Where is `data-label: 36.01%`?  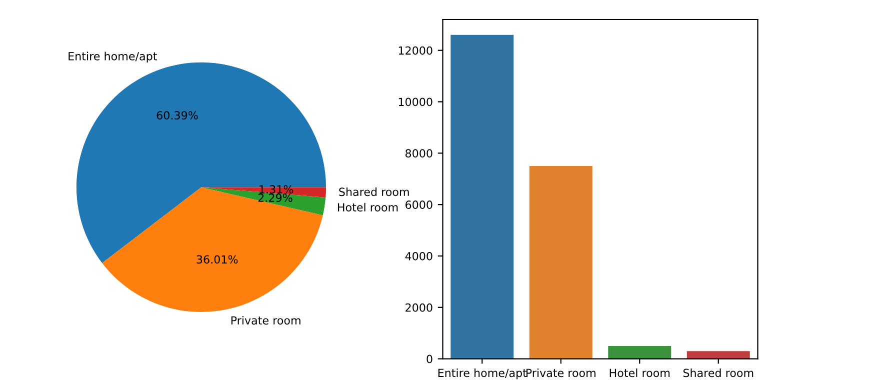
data-label: 36.01% is located at coordinates (217, 259).